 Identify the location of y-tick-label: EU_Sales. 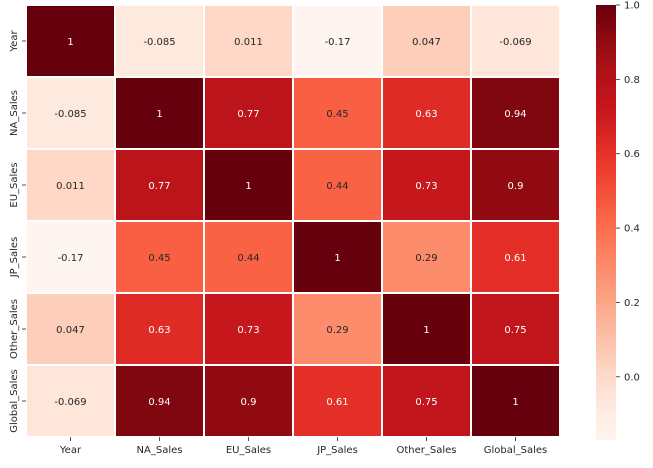
(14, 184).